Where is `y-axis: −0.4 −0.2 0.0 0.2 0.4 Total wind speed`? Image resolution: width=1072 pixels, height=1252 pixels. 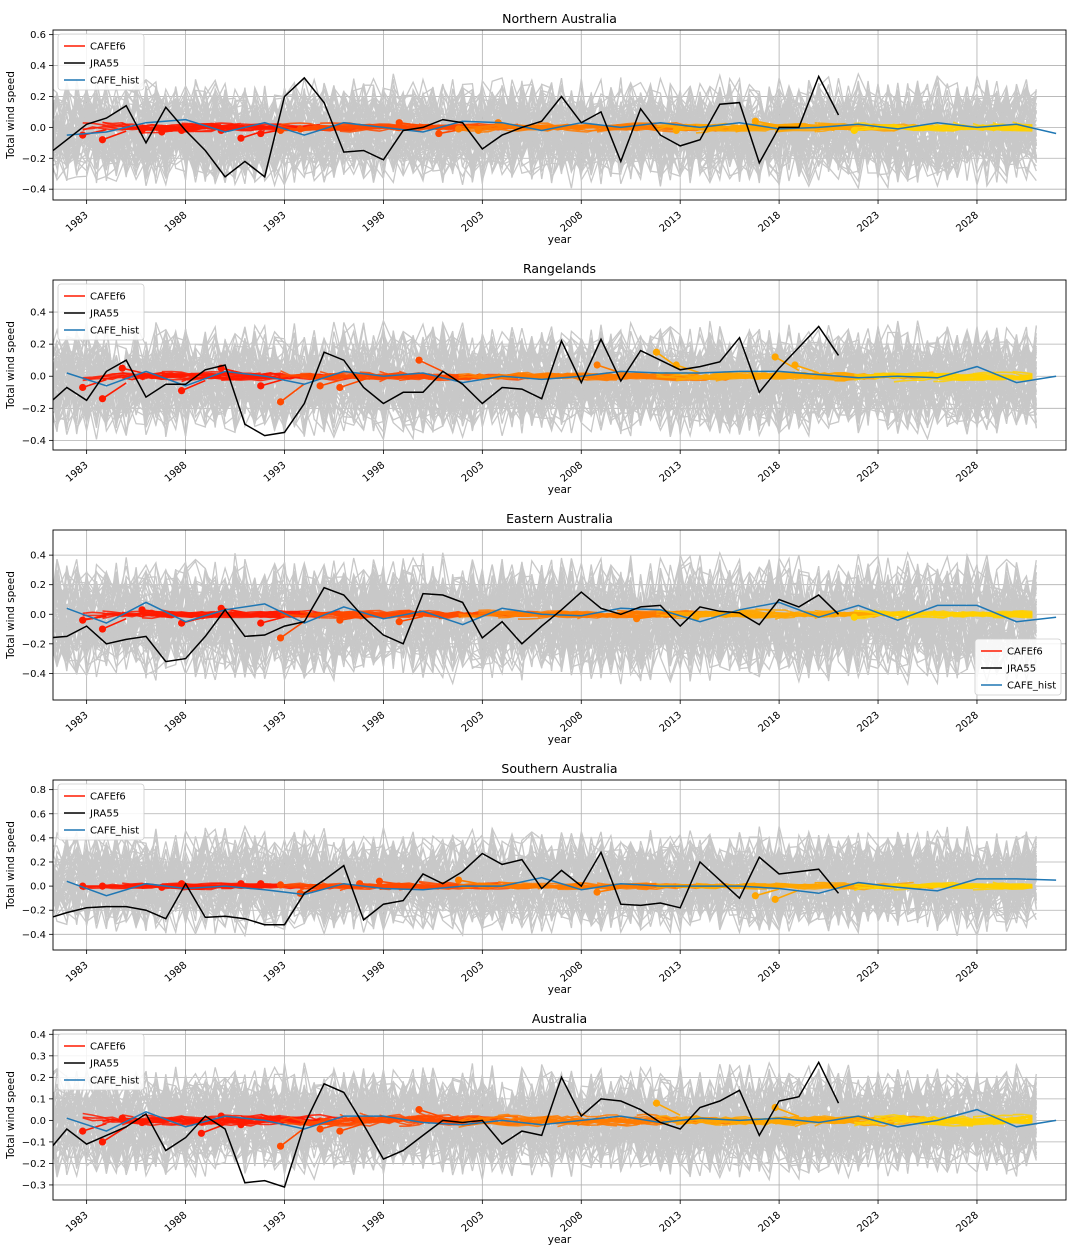
y-axis: −0.4 −0.2 0.0 0.2 0.4 Total wind speed is located at coordinates (29, 377).